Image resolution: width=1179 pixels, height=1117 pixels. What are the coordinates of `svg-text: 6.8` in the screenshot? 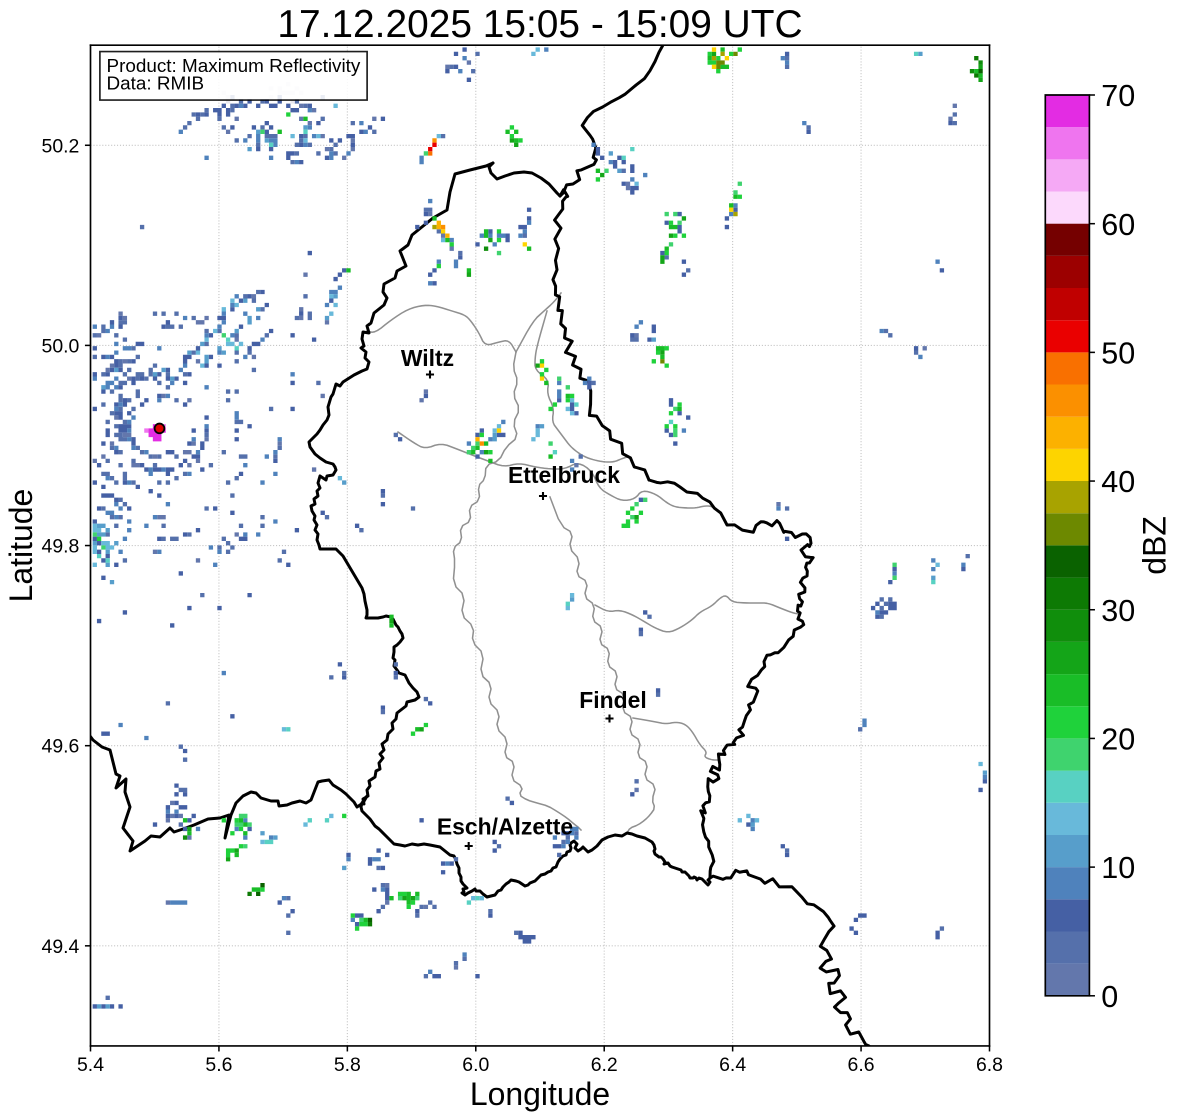 It's located at (989, 1065).